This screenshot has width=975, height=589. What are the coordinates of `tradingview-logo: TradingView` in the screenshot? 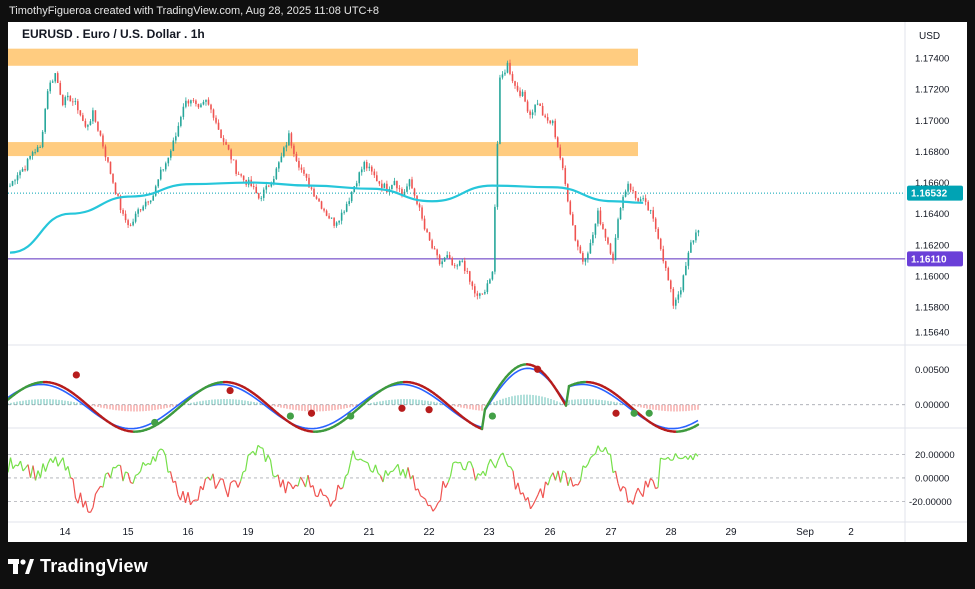 It's located at (78, 566).